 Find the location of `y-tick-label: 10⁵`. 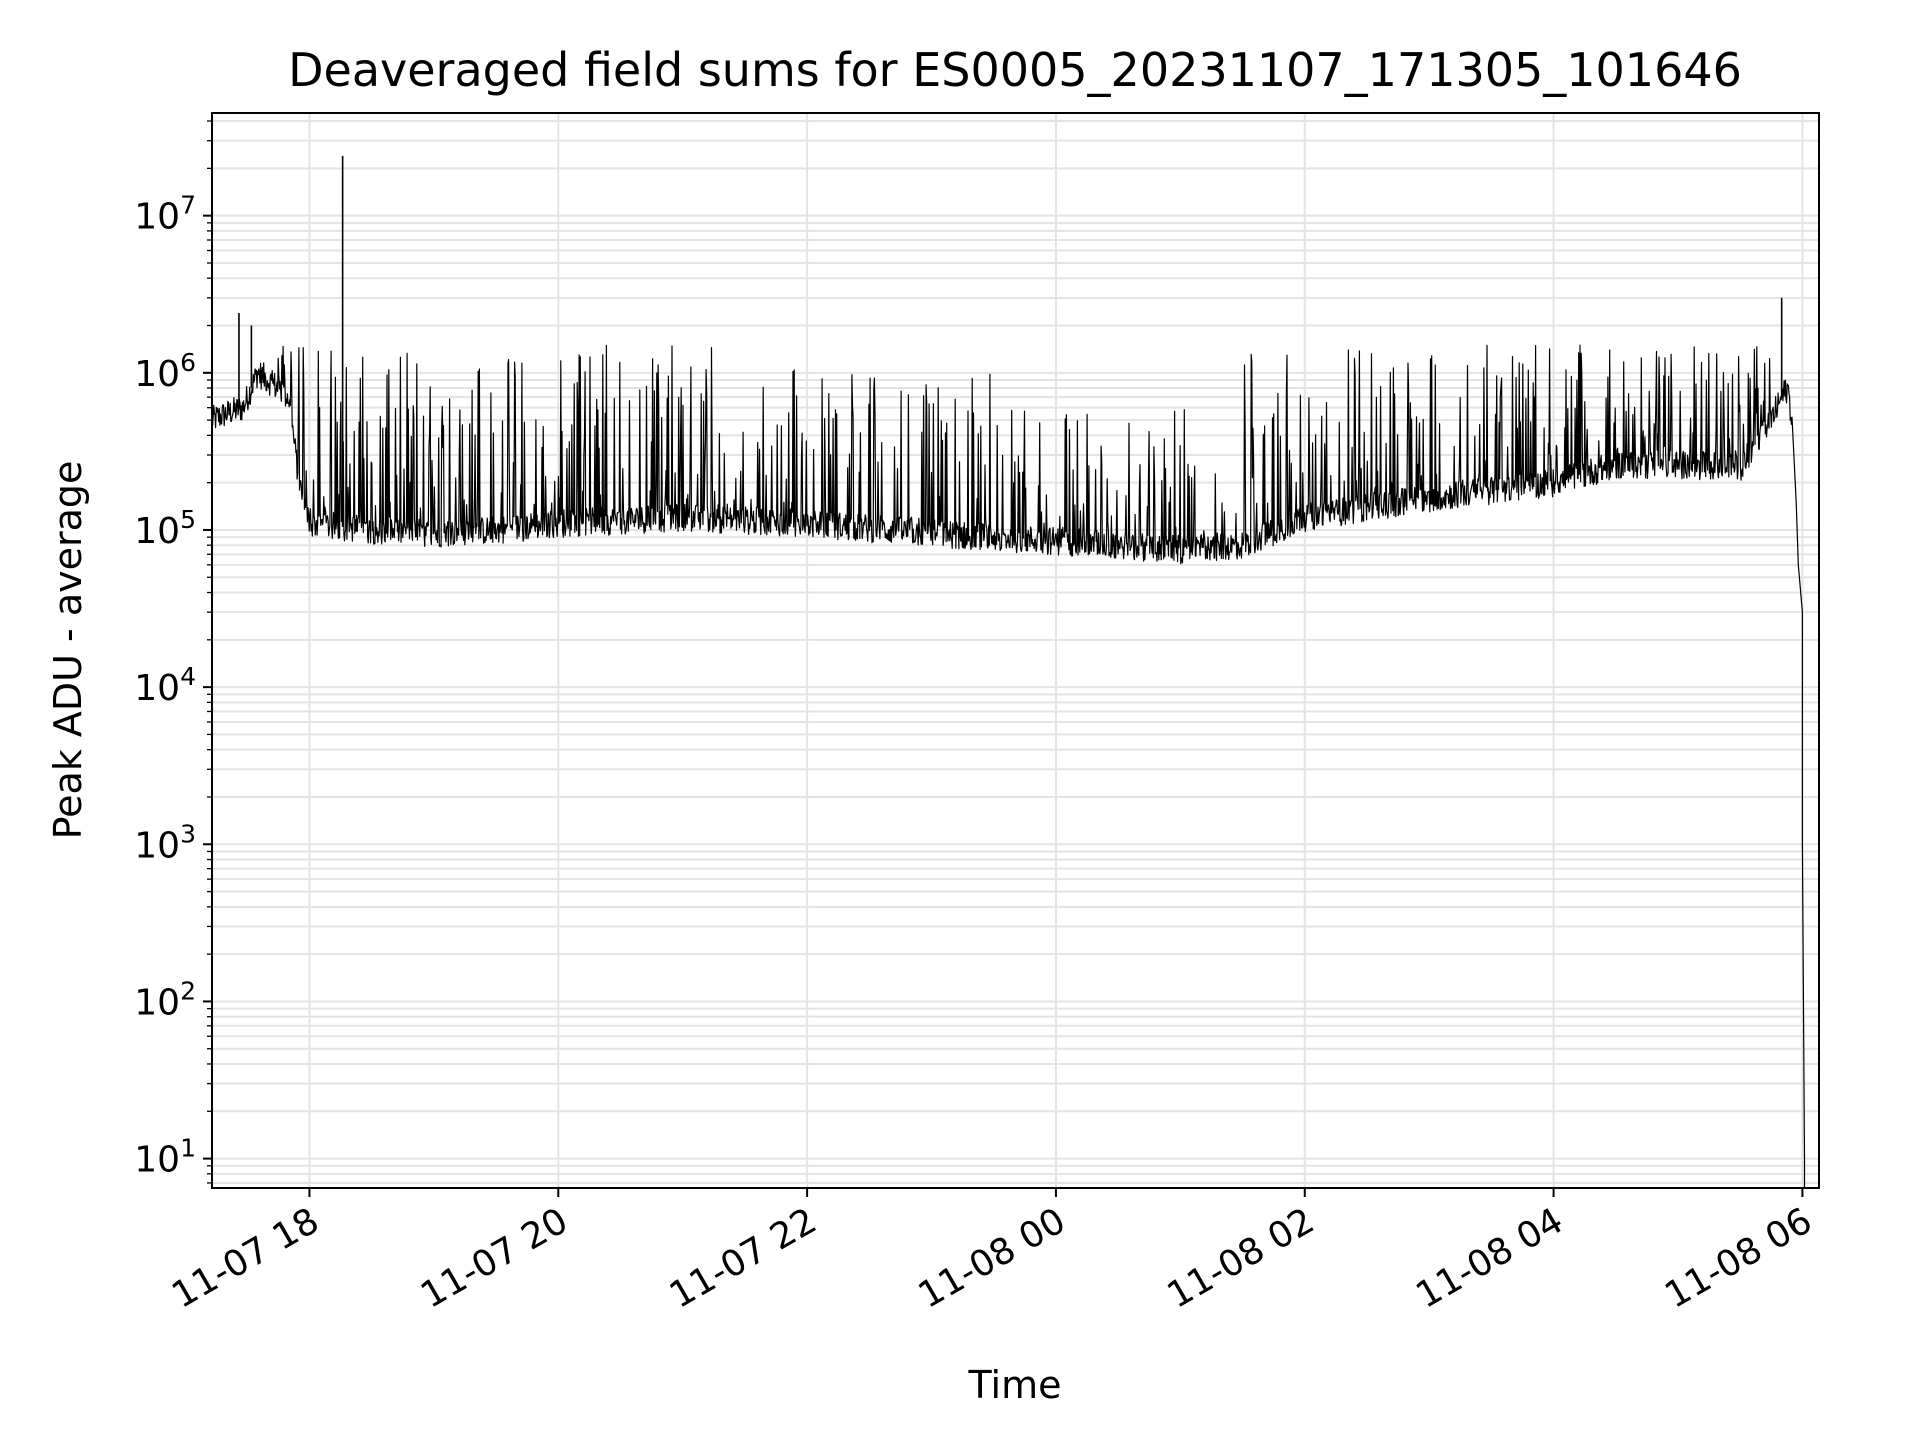

y-tick-label: 10⁵ is located at coordinates (165, 528).